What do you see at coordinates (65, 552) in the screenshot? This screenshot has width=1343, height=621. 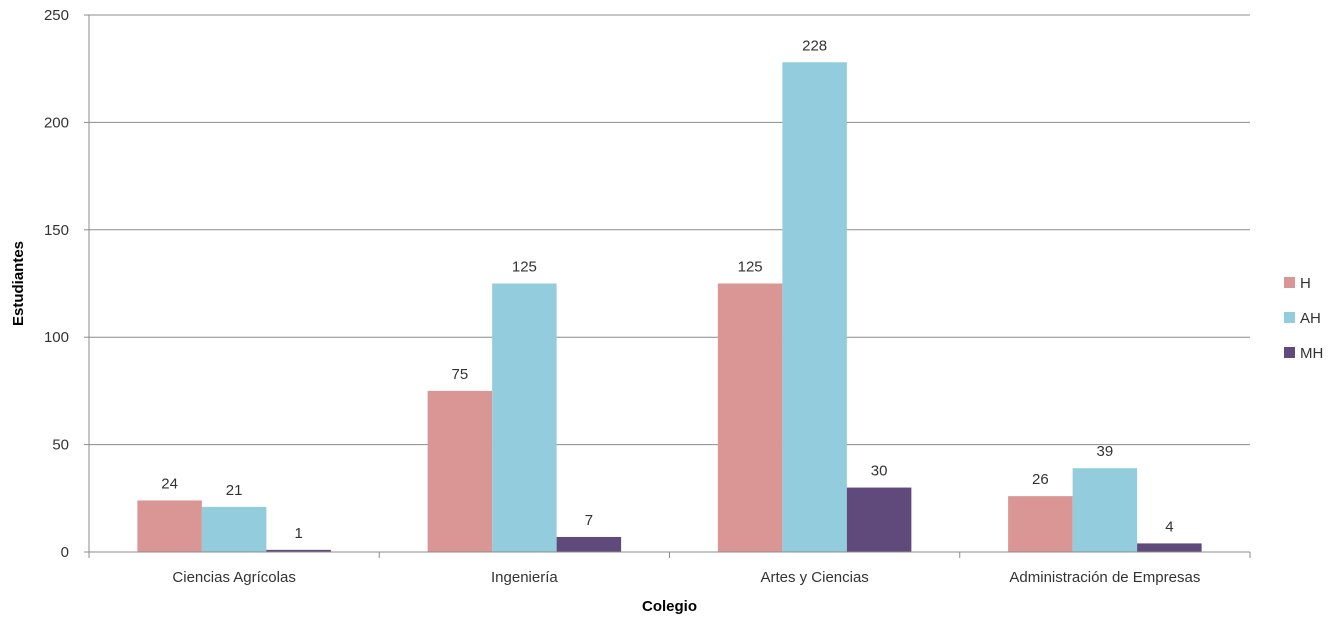 I see `y-tick-label: 0` at bounding box center [65, 552].